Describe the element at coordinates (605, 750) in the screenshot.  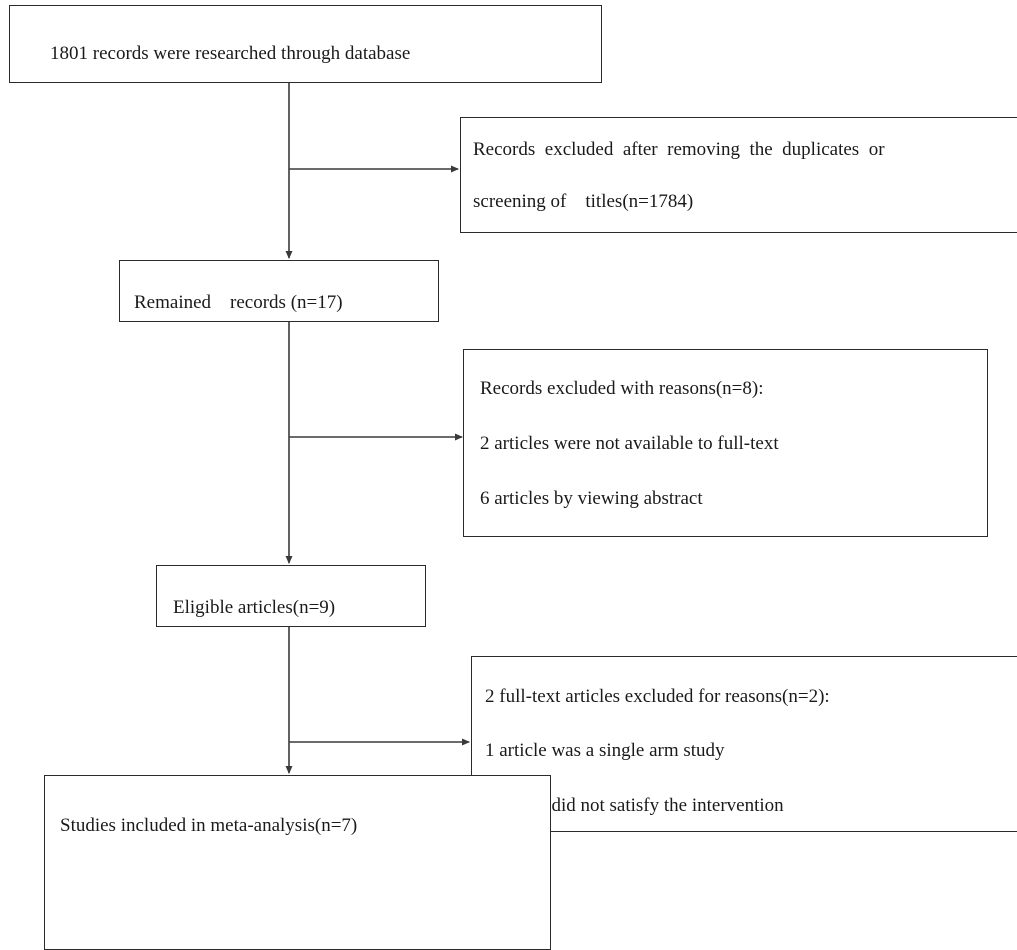
I see `exclusion-full-text-line-2: 1 article was a single arm study` at that location.